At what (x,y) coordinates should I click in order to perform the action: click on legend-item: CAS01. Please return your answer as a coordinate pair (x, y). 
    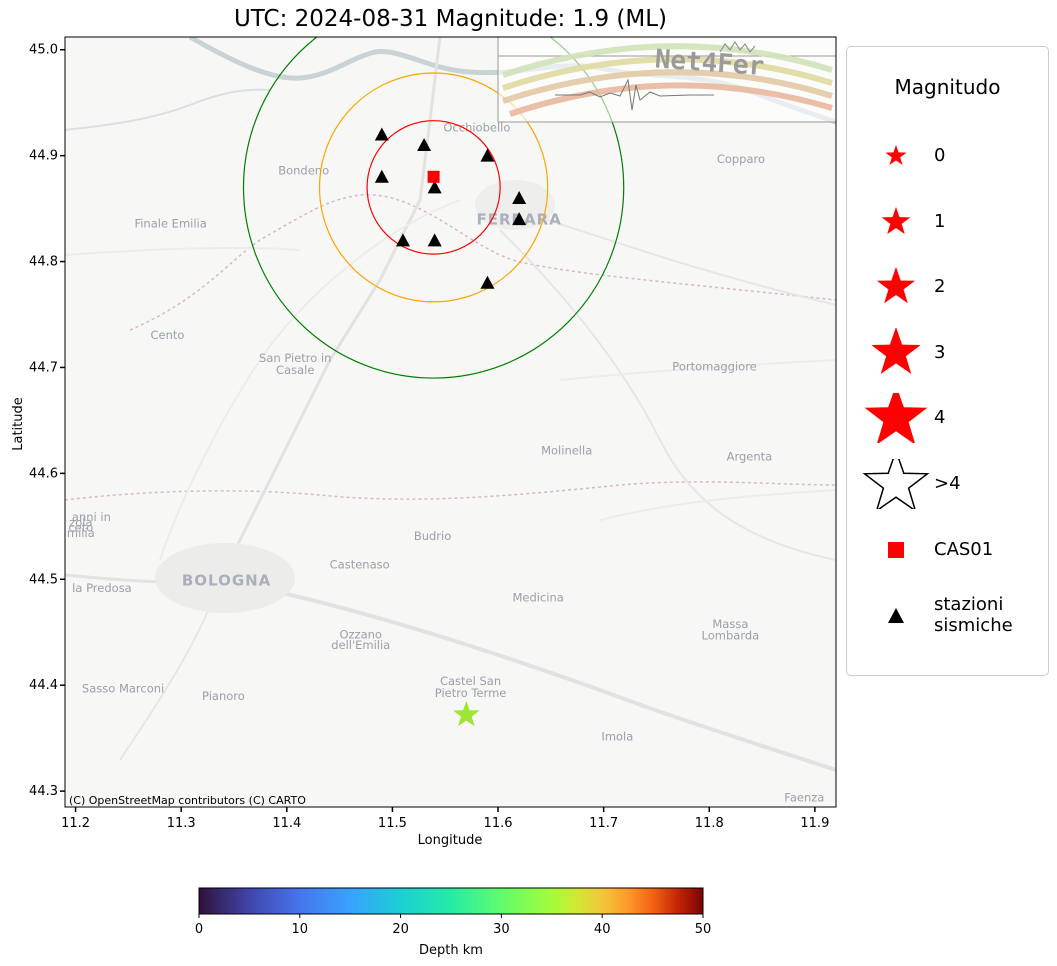
    Looking at the image, I should click on (947, 550).